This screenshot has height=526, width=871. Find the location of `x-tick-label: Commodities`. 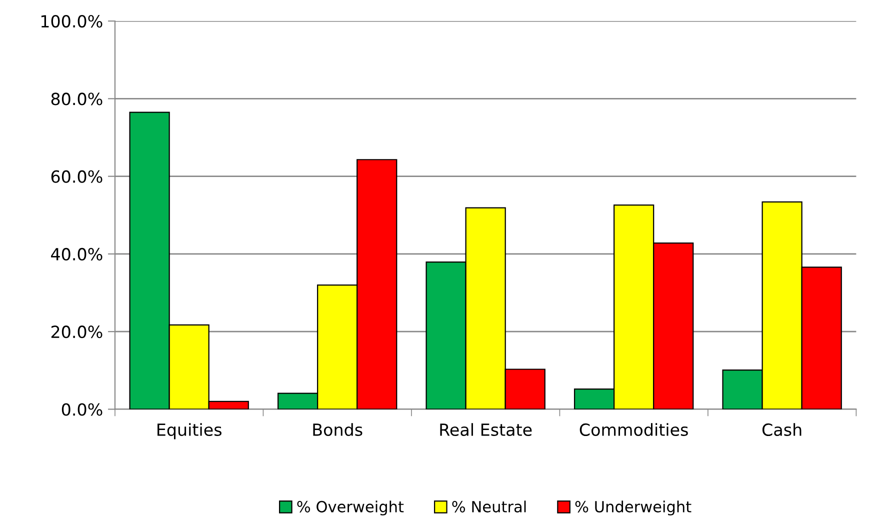

x-tick-label: Commodities is located at coordinates (634, 429).